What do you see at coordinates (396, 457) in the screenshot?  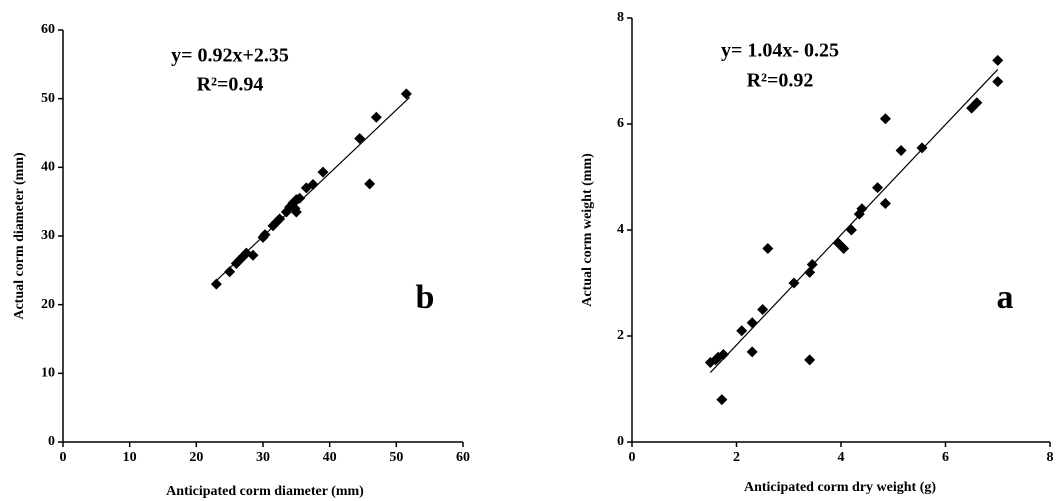 I see `x-tick-label: 50` at bounding box center [396, 457].